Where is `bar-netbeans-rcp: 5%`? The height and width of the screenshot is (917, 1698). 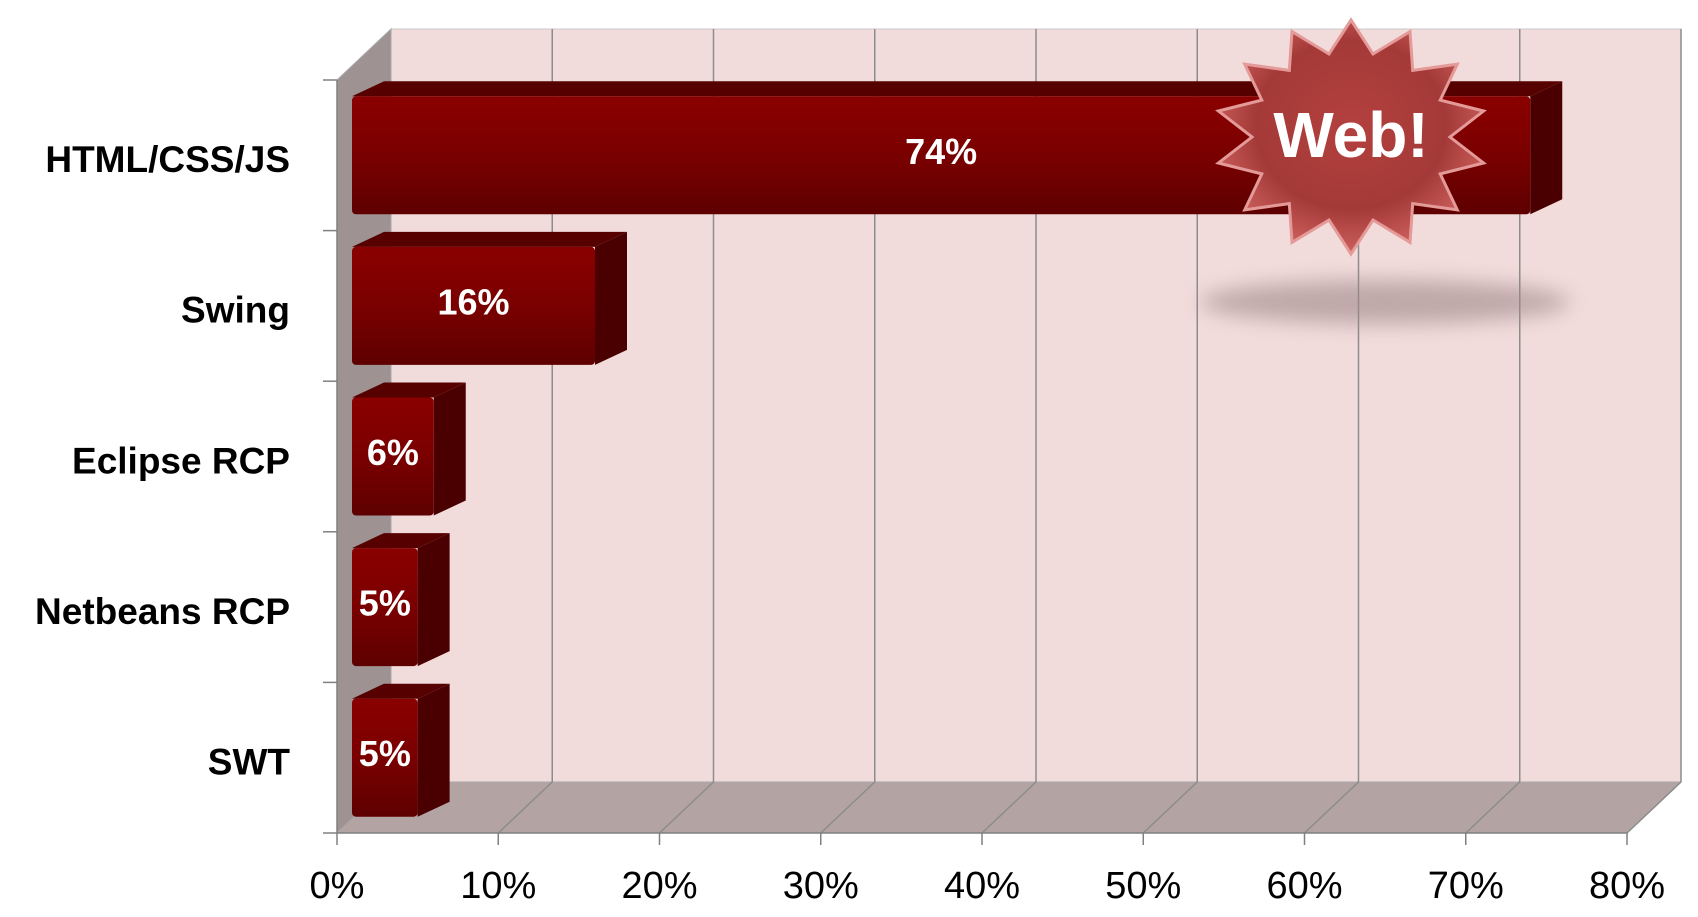
bar-netbeans-rcp: 5% is located at coordinates (401, 600).